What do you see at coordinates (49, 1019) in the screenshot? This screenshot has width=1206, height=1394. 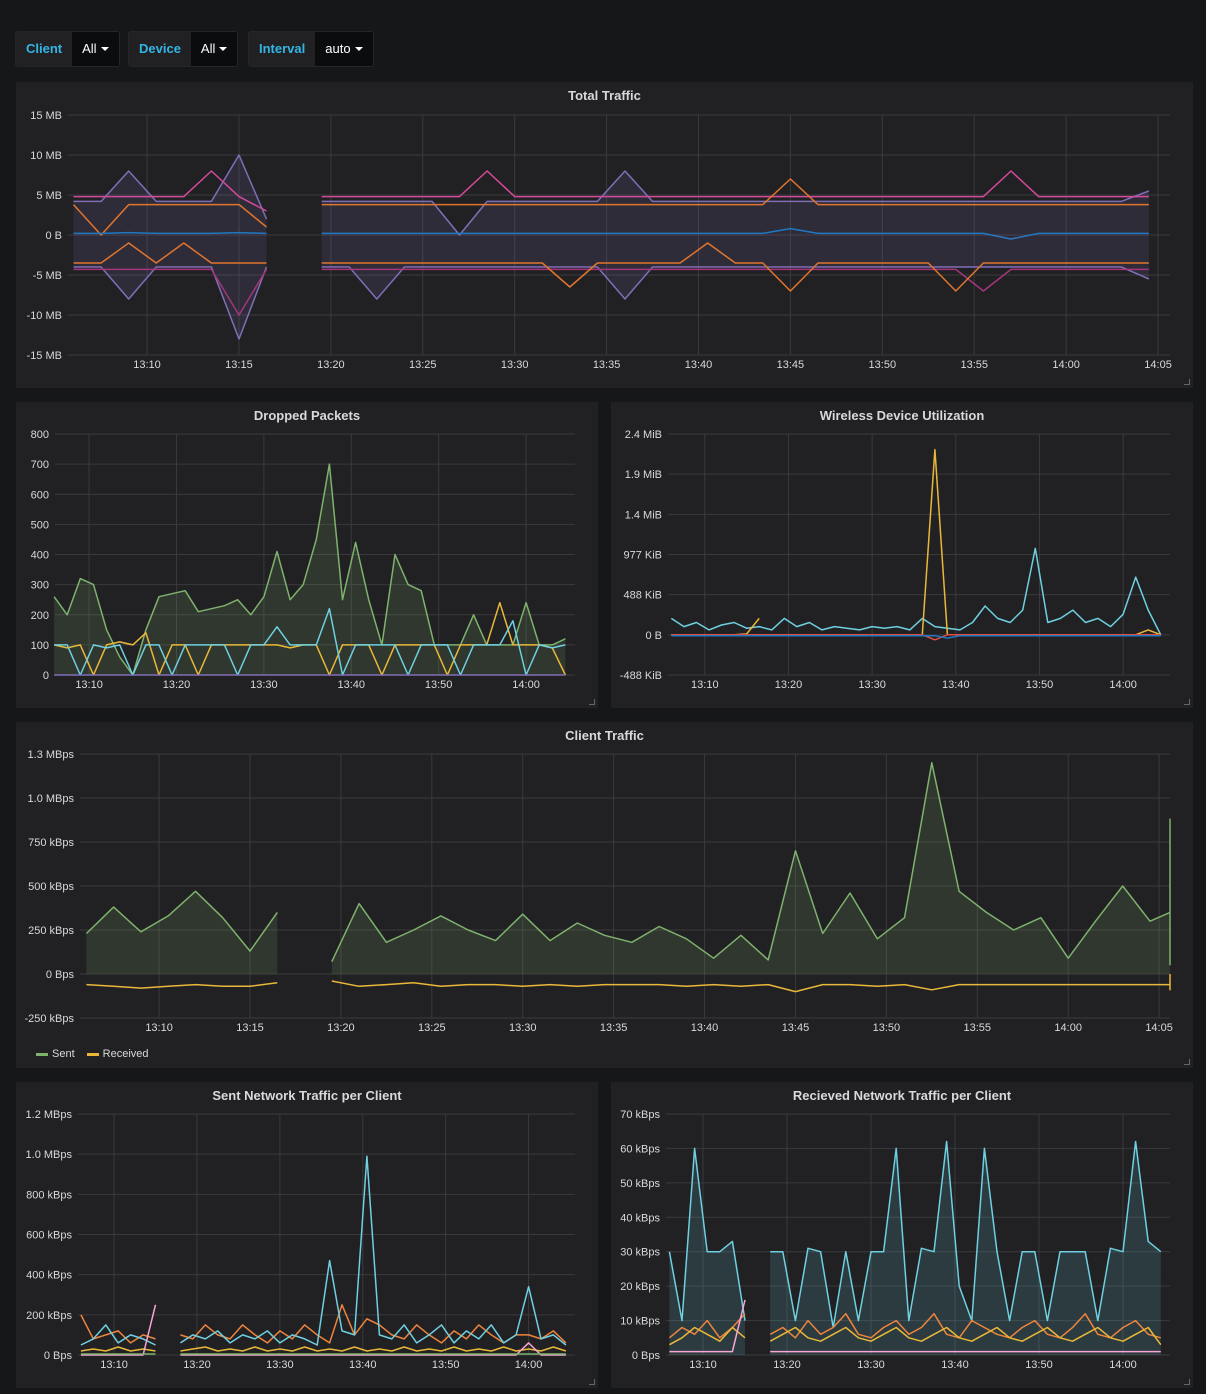 I see `y-tick-label: -250 kBps` at bounding box center [49, 1019].